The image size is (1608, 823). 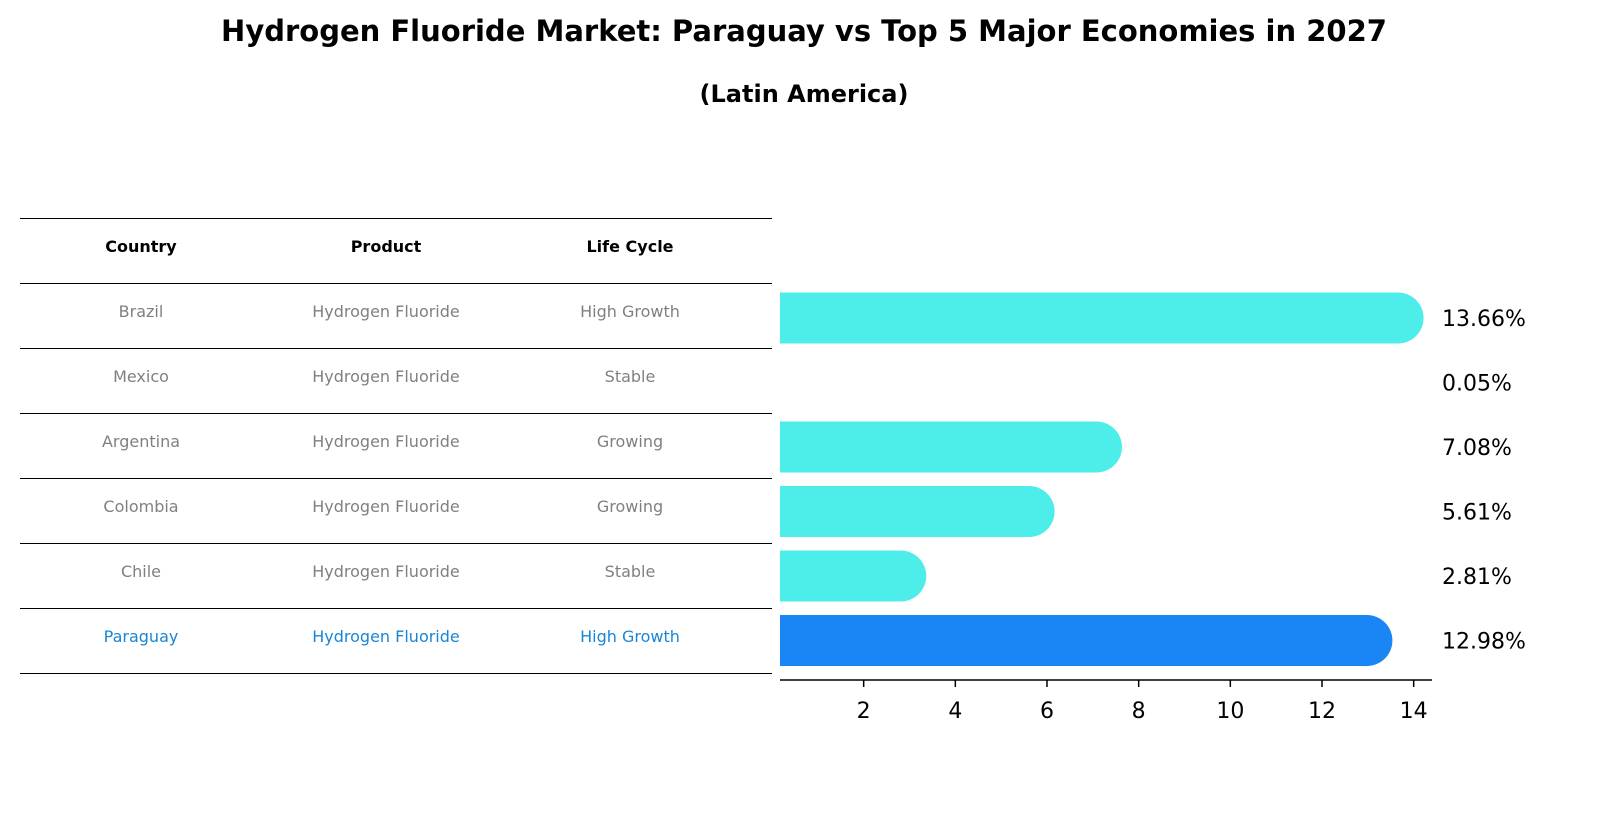 What do you see at coordinates (1484, 642) in the screenshot?
I see `bar-value-label: 12.98%` at bounding box center [1484, 642].